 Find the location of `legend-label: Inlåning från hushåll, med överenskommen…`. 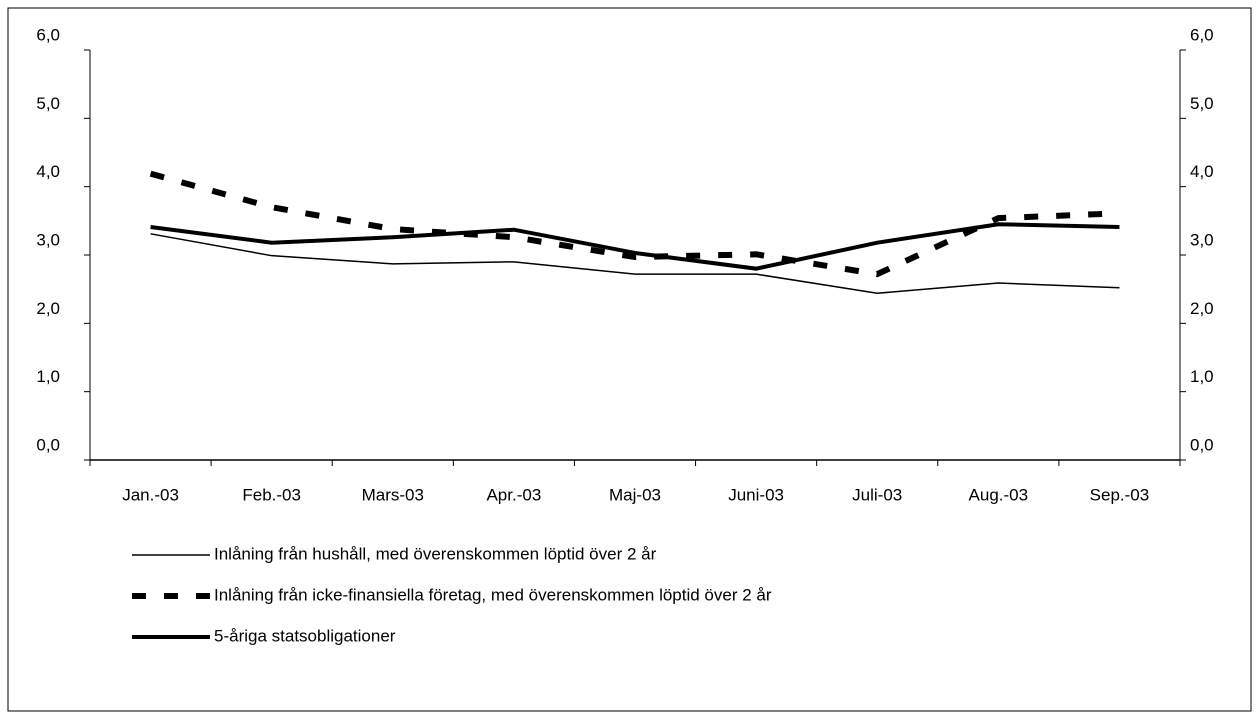

legend-label: Inlåning från hushåll, med överenskommen… is located at coordinates (435, 553).